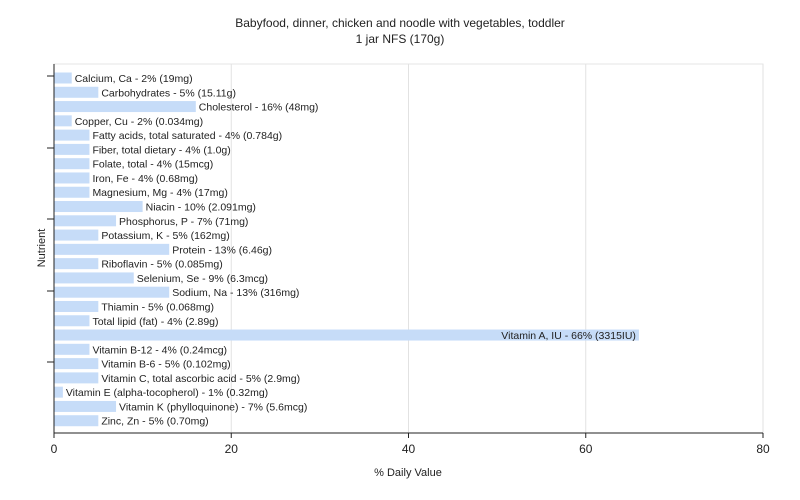  I want to click on bar-label: Protein - 13% (6.46g), so click(222, 250).